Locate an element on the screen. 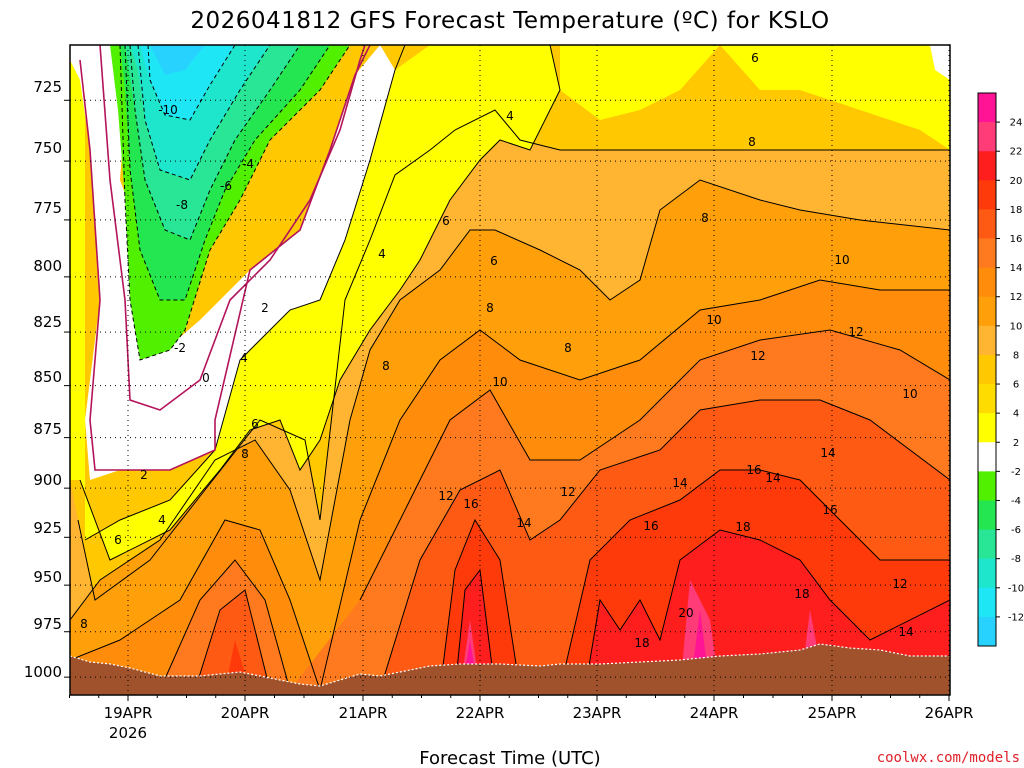  contour-lines-dashed is located at coordinates (235, 203).